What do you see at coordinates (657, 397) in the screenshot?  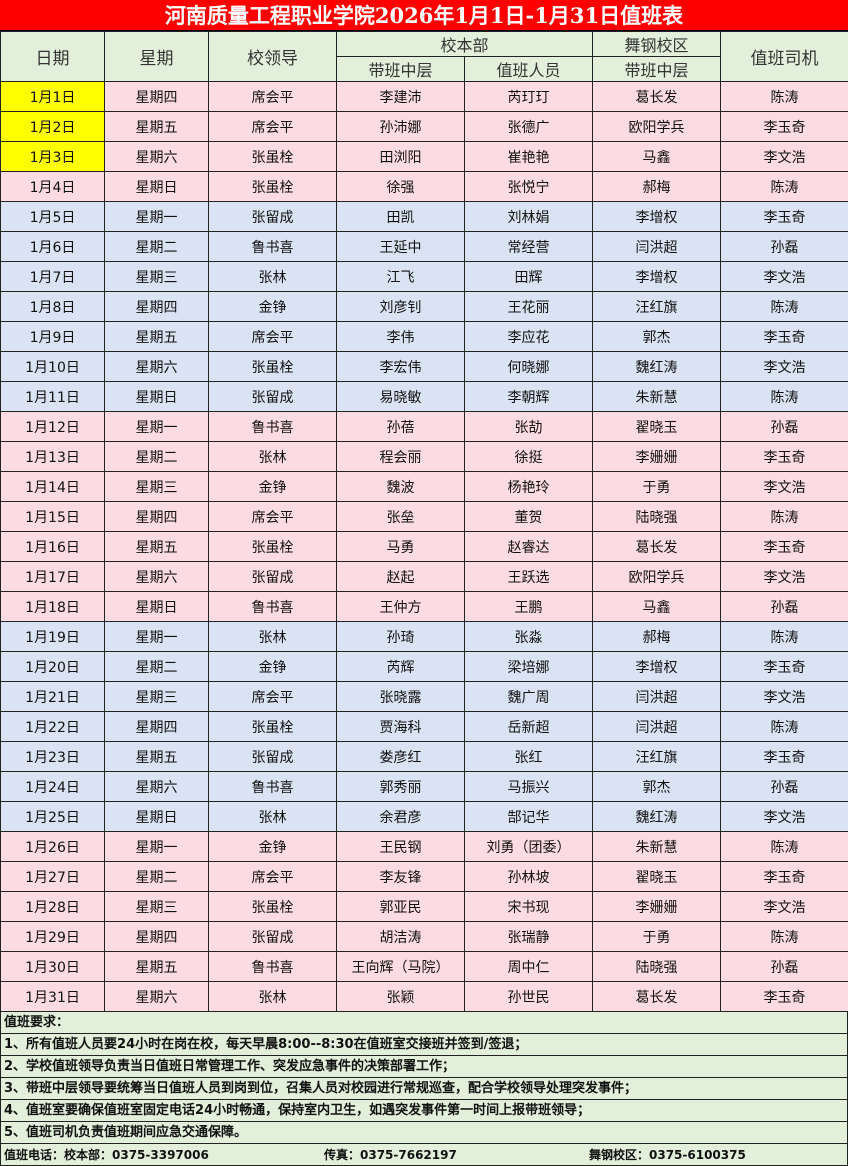 I see `cell-wugang-mid: 朱新慧` at bounding box center [657, 397].